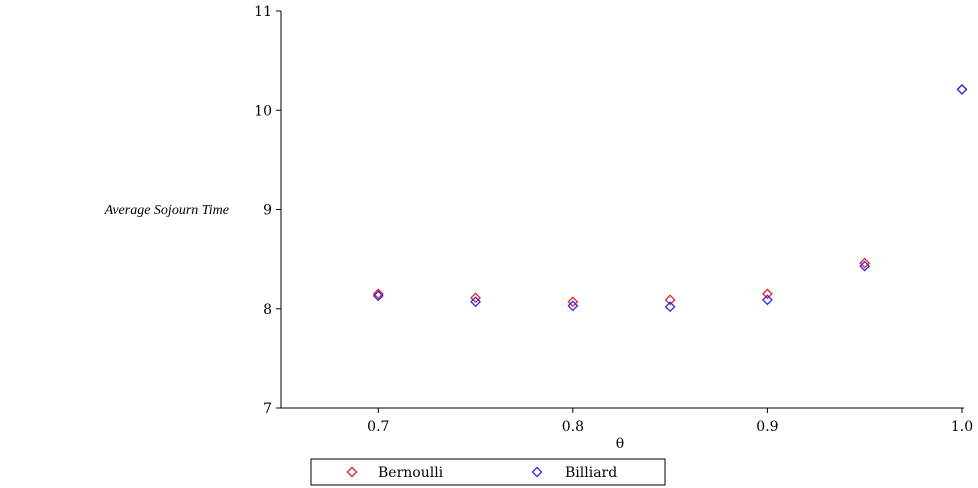  I want to click on y-tick-label: 9, so click(267, 211).